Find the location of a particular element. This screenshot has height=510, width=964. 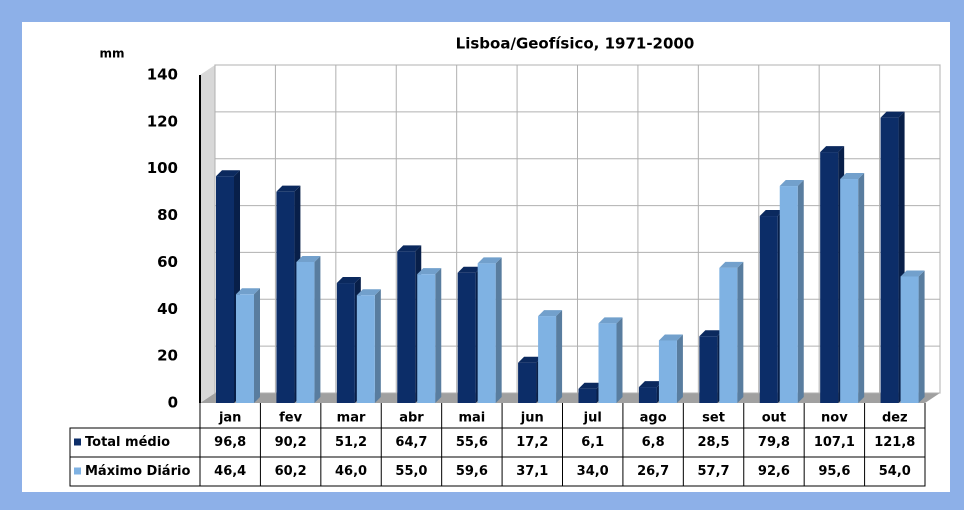

data-label: 6,1 is located at coordinates (592, 442).